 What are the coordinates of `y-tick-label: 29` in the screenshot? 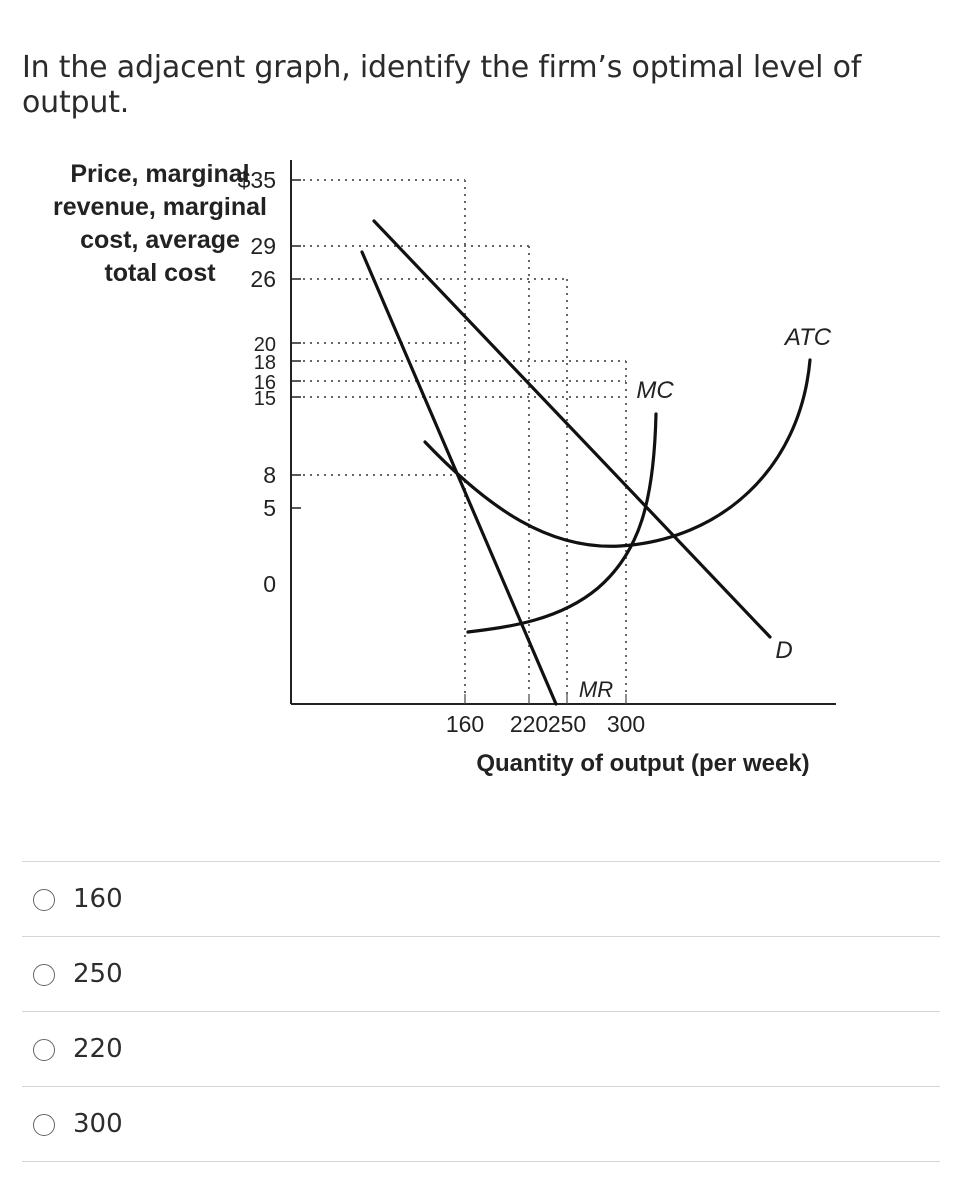 It's located at (263, 246).